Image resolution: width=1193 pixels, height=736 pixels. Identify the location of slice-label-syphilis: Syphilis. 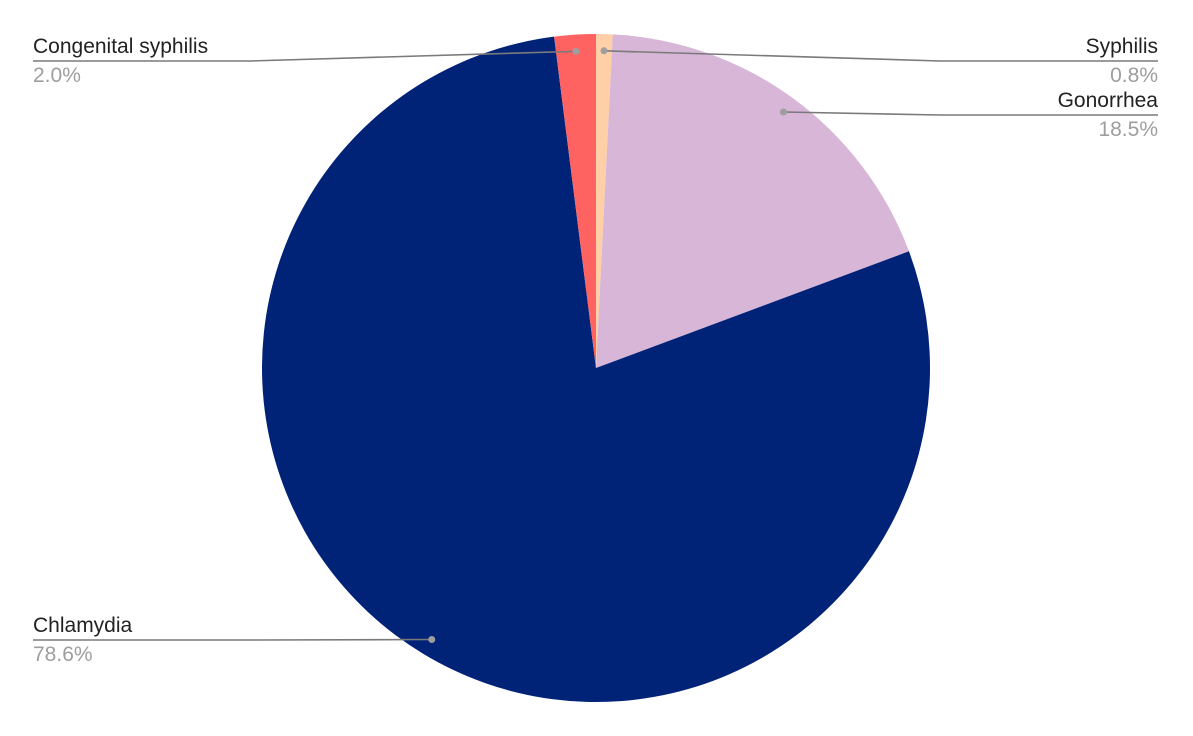
(1122, 46).